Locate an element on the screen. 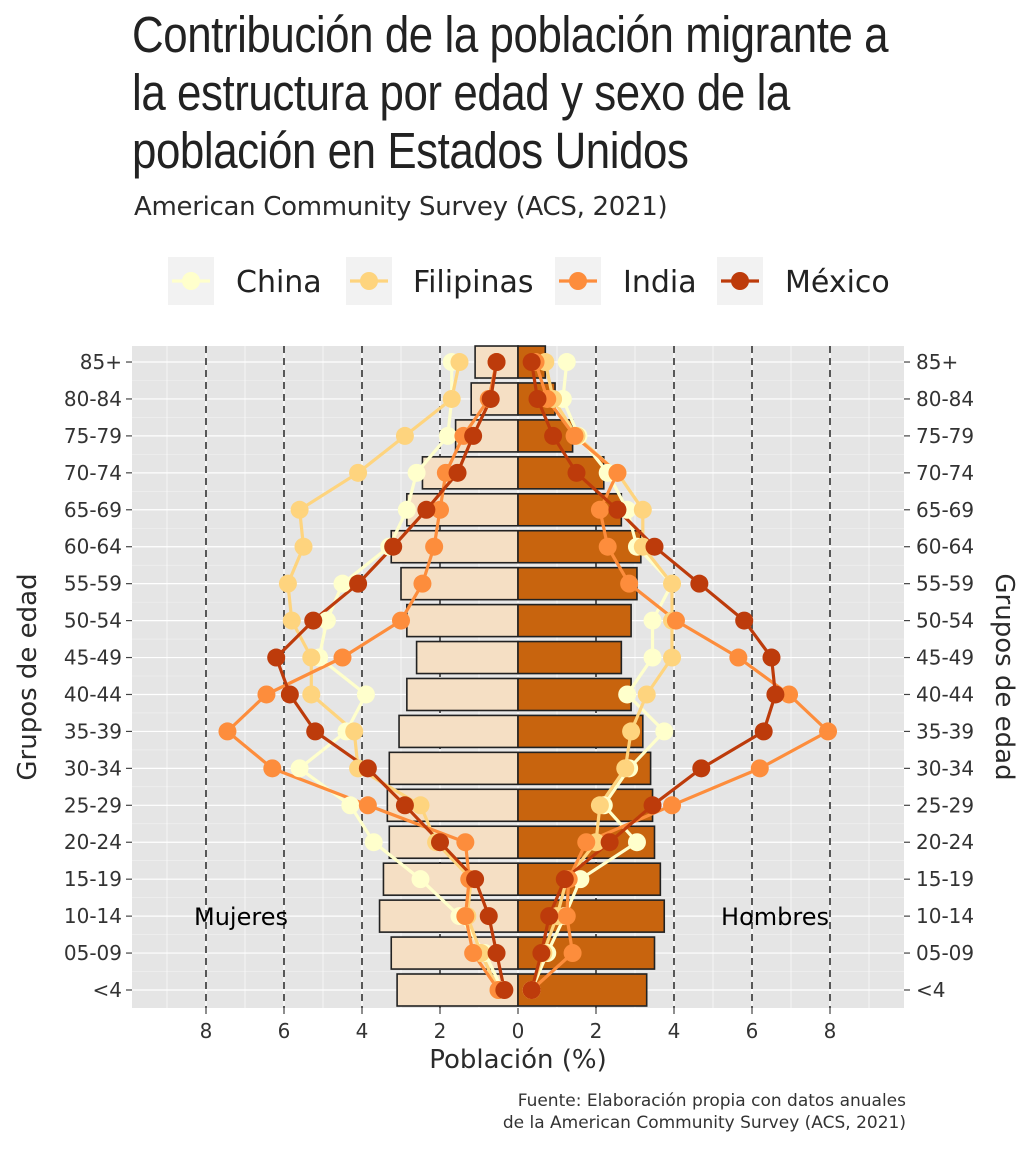 The height and width of the screenshot is (1152, 1036). y-tick-label-right: 30-34 is located at coordinates (945, 768).